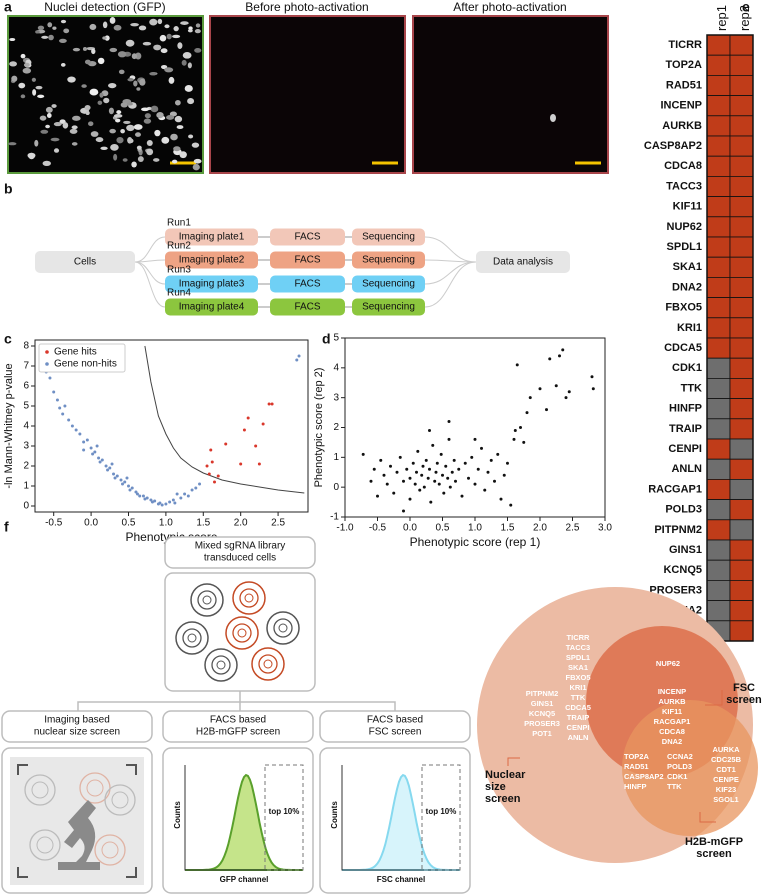 This screenshot has height=895, width=763. I want to click on venn-gene: ANLN, so click(578, 737).